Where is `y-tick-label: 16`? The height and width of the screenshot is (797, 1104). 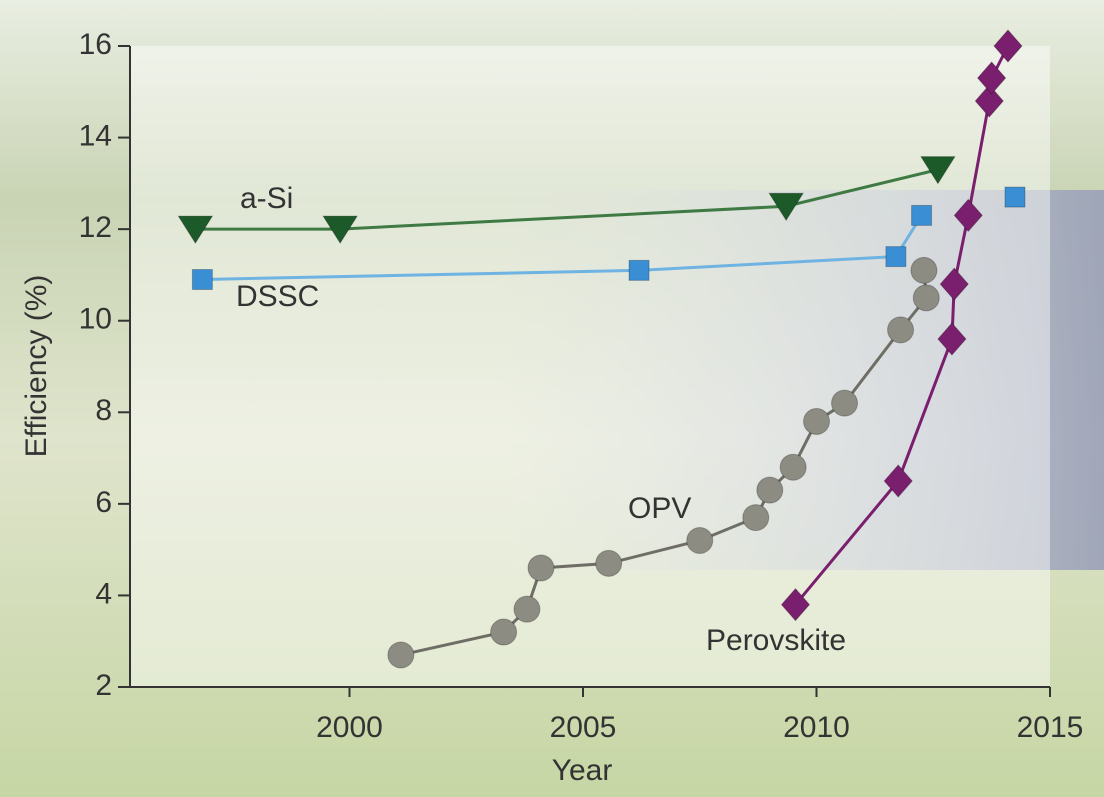
y-tick-label: 16 is located at coordinates (95, 44).